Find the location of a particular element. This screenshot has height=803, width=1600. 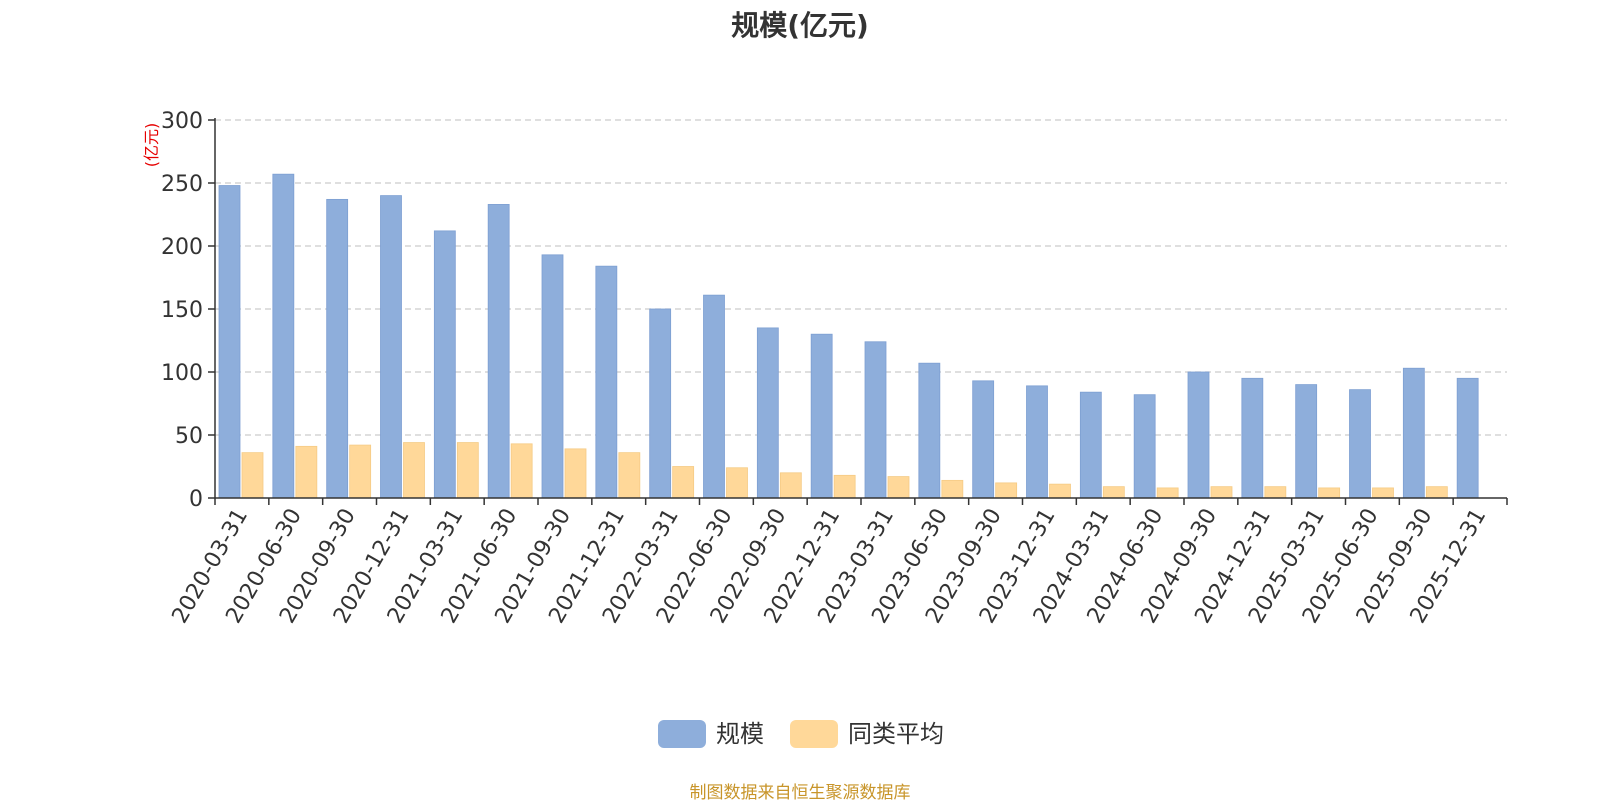

y-tick-label: 150 is located at coordinates (182, 310).